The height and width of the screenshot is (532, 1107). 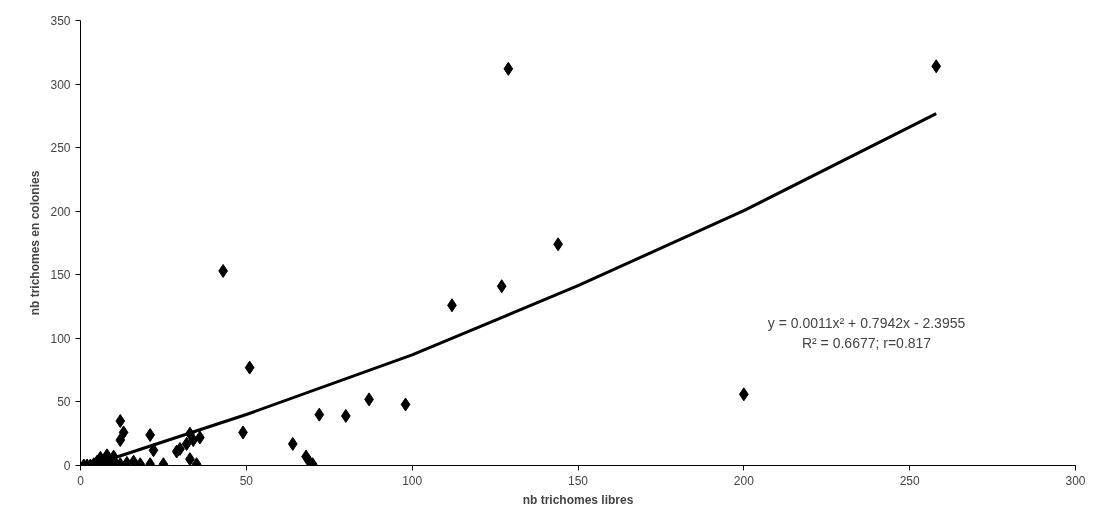 I want to click on annotation: y = 0.0011x² + 0.7942x - 2.3955 R² = 0.6677; r=0.817, so click(x=866, y=333).